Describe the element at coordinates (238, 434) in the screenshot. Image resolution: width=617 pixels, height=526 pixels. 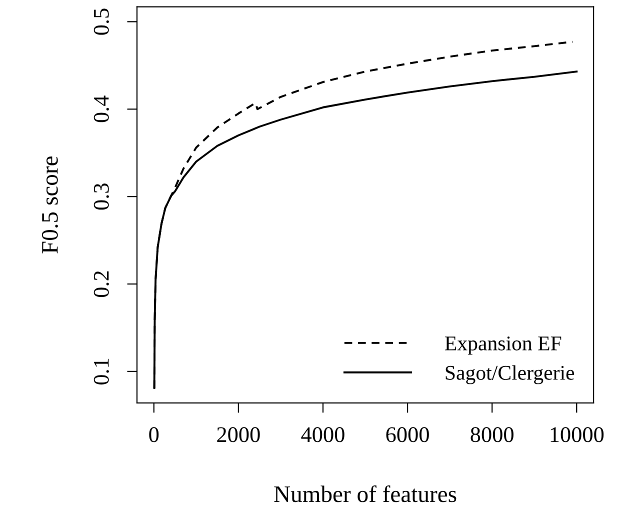
I see `x-tick-label: 2000` at that location.